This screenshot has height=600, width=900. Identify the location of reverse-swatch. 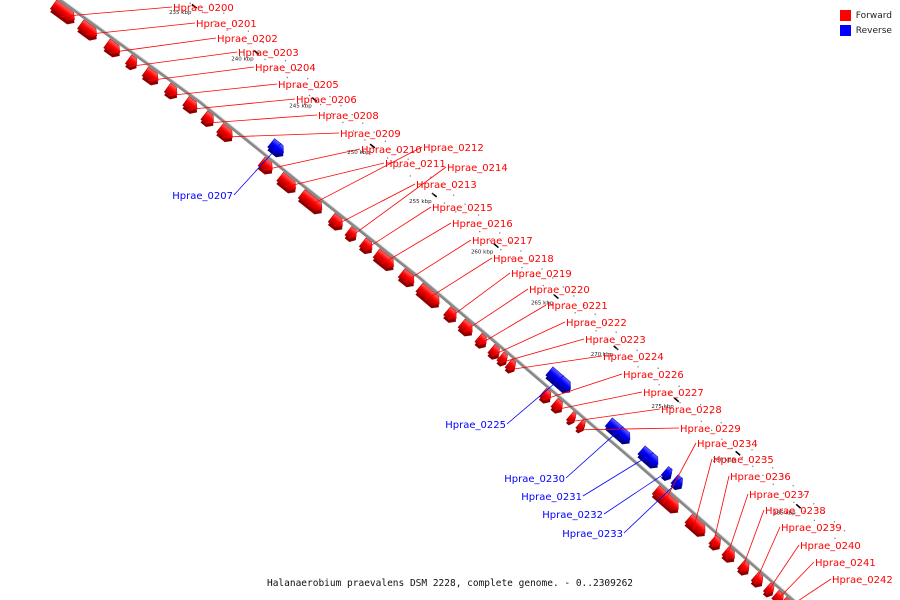
(845, 30).